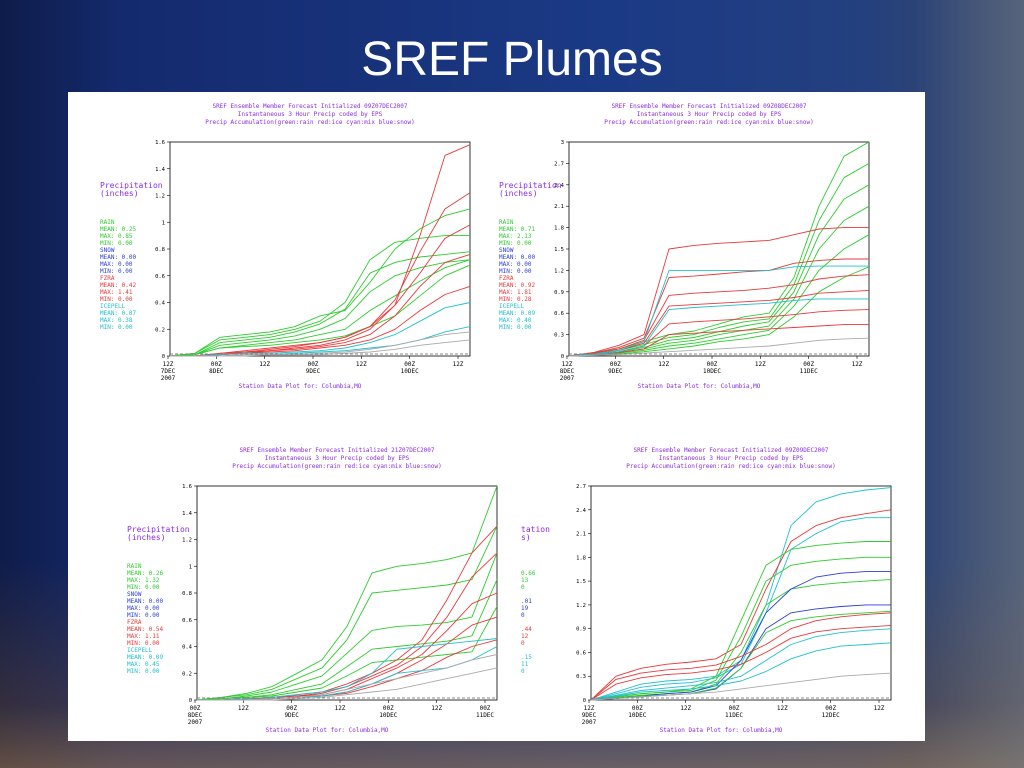 The width and height of the screenshot is (1024, 768). Describe the element at coordinates (187, 514) in the screenshot. I see `y-tick-label: 1.4` at that location.